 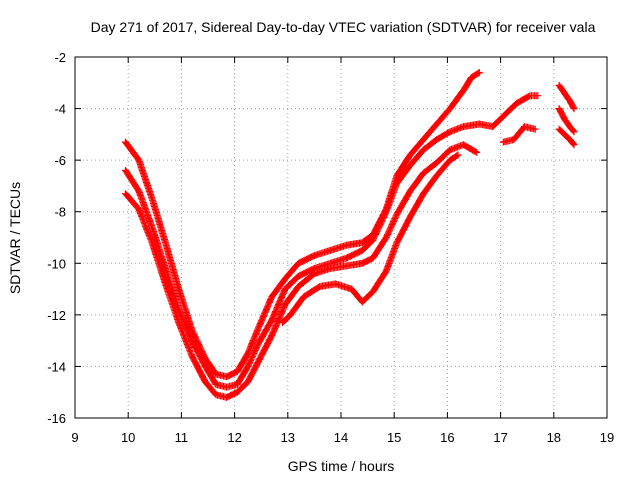 I want to click on x-tick-label: 19, so click(x=607, y=437).